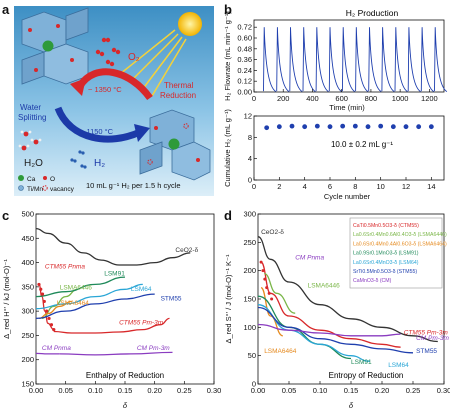  I want to click on panel-b-letter: b, so click(228, 9).